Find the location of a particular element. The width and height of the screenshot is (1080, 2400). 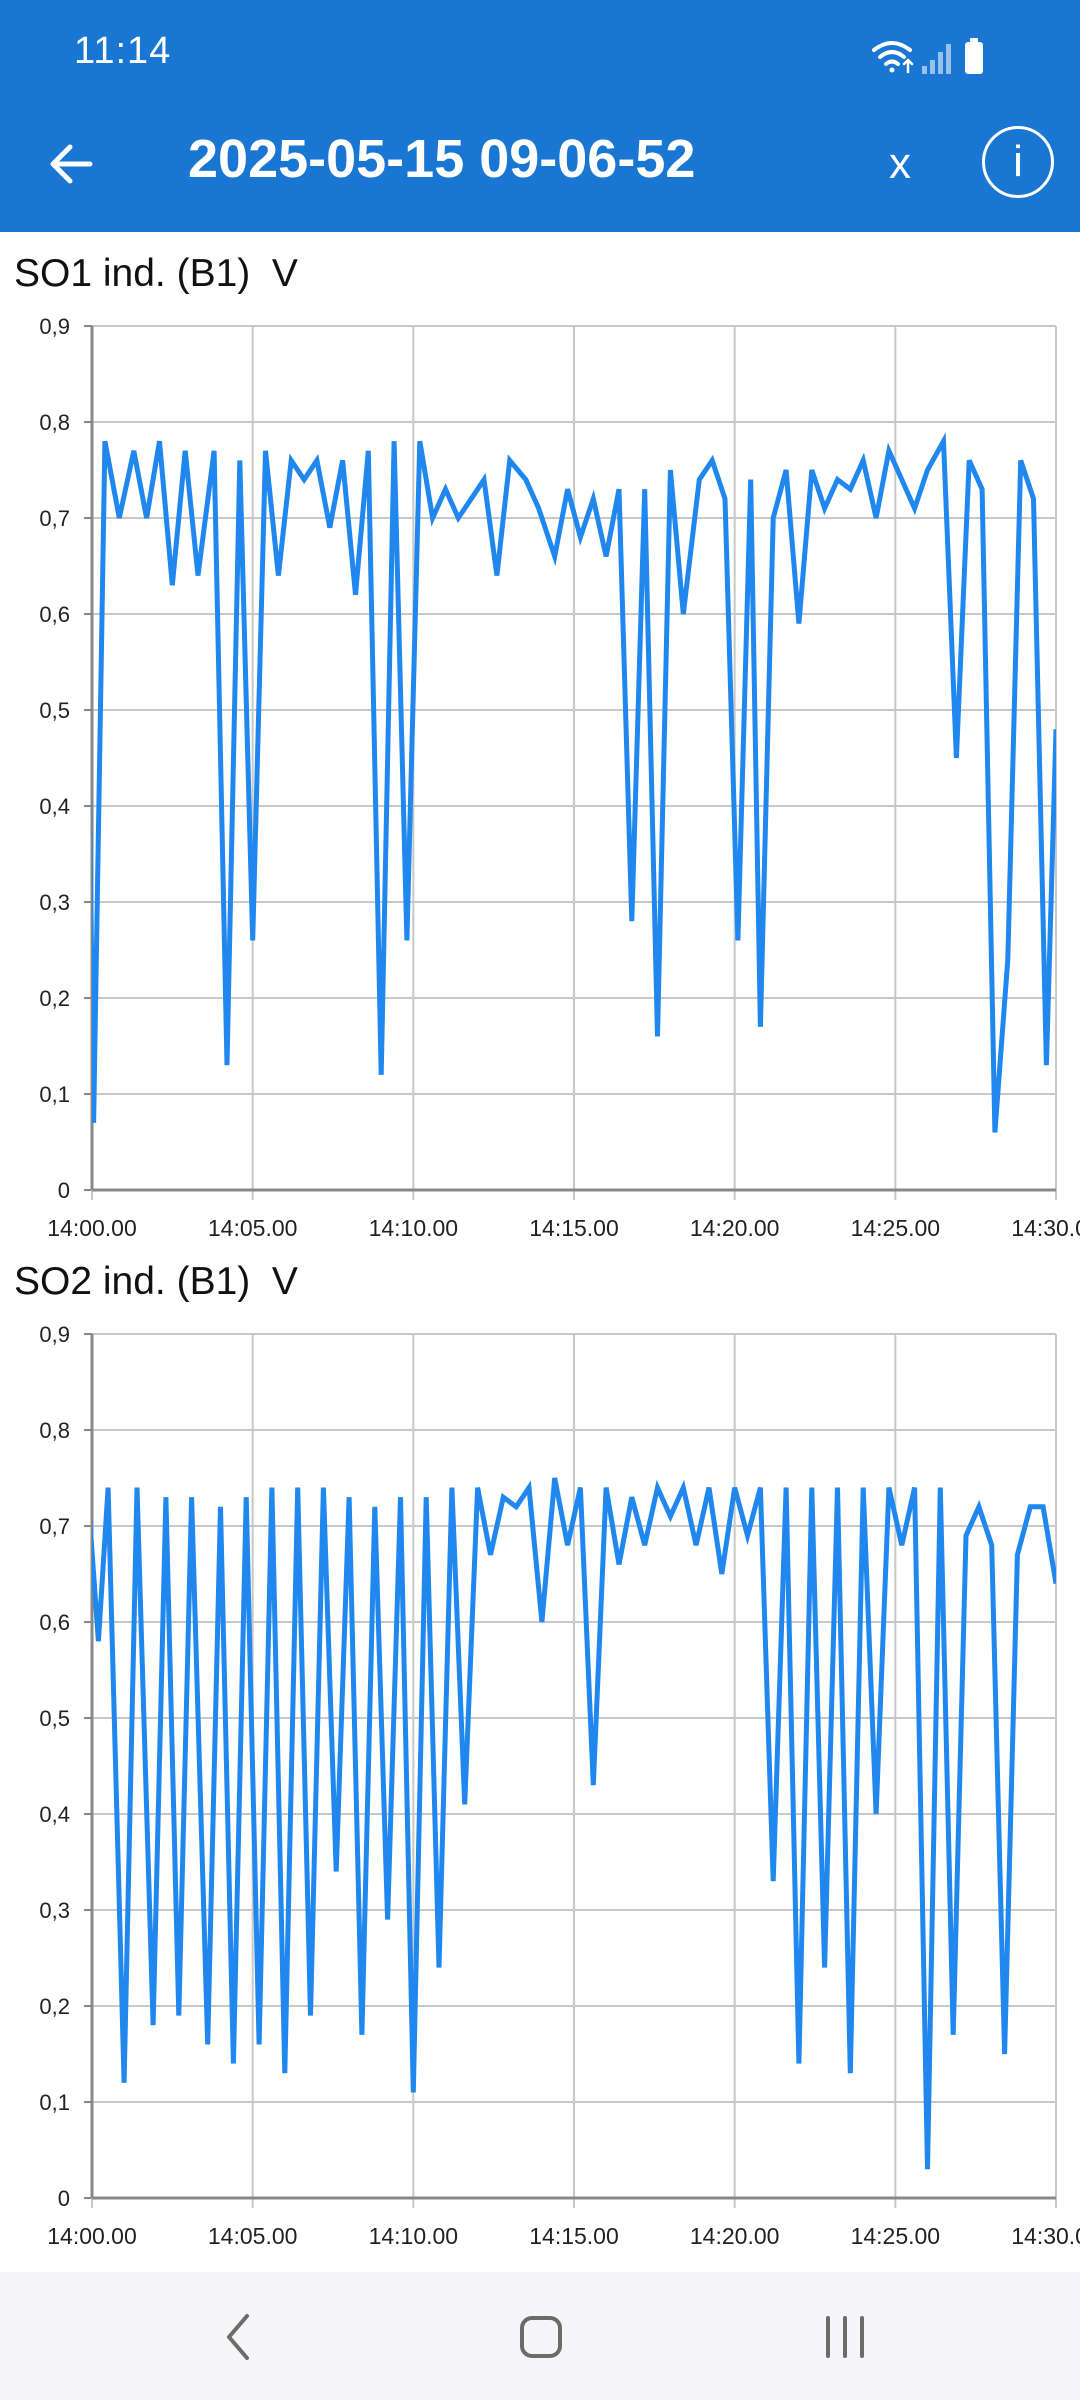

back-button is located at coordinates (72, 164).